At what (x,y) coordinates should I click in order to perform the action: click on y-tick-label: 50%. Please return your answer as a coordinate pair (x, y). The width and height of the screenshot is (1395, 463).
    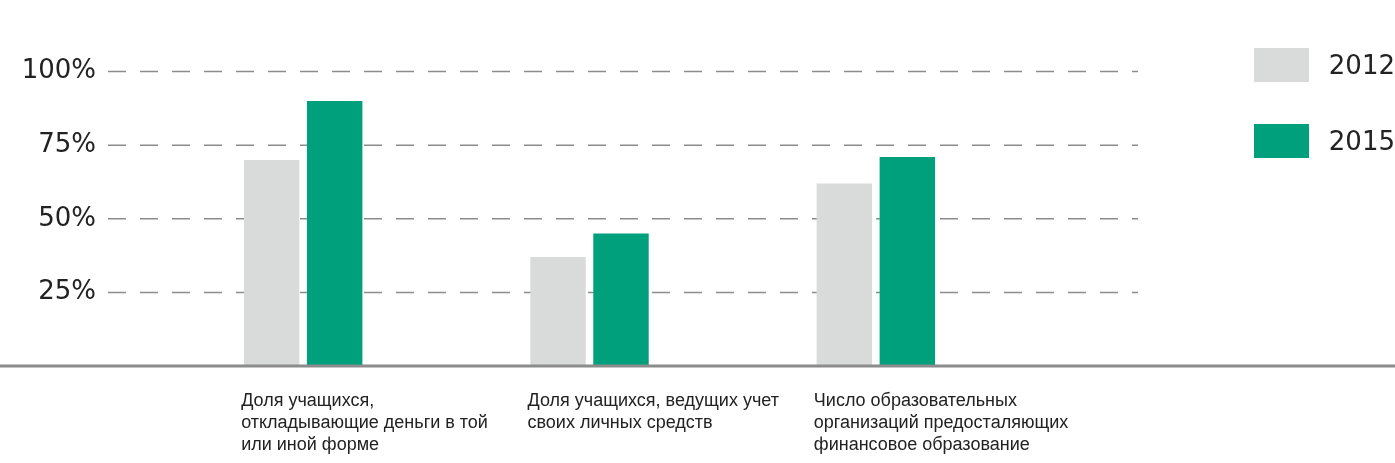
    Looking at the image, I should click on (67, 216).